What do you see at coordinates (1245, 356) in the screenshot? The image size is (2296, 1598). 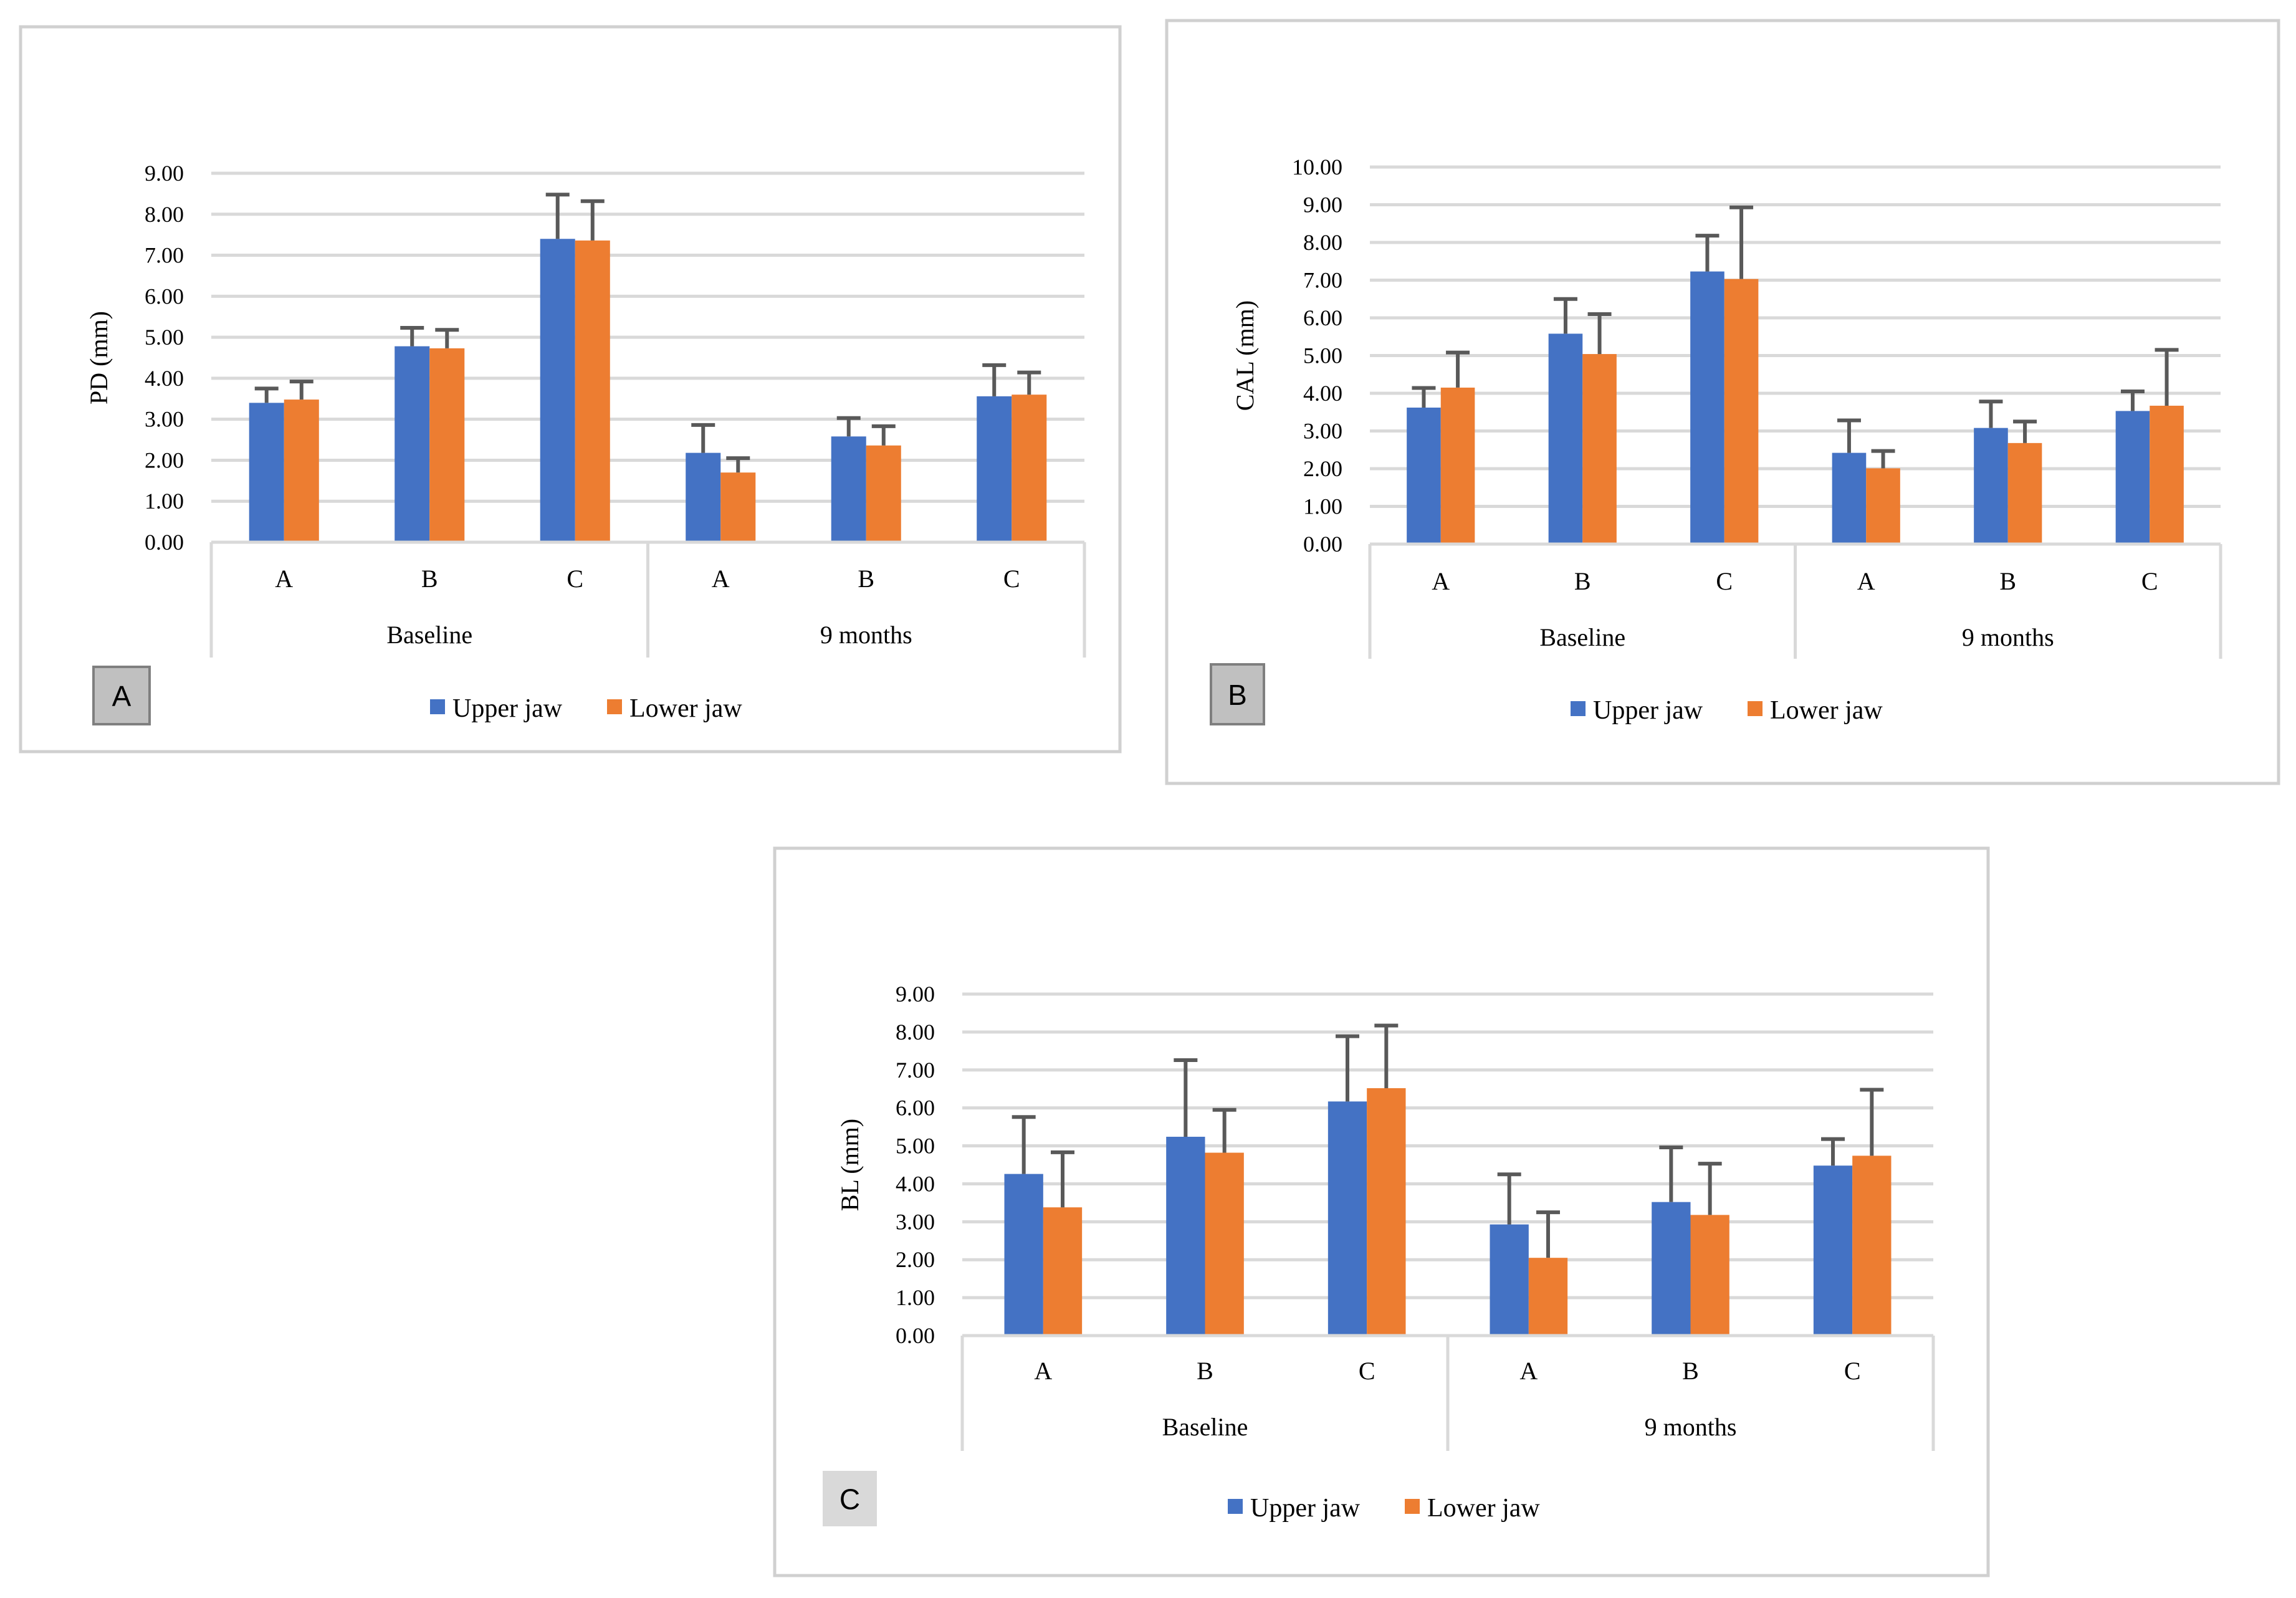 I see `y-axis-title: CAL (mm)` at bounding box center [1245, 356].